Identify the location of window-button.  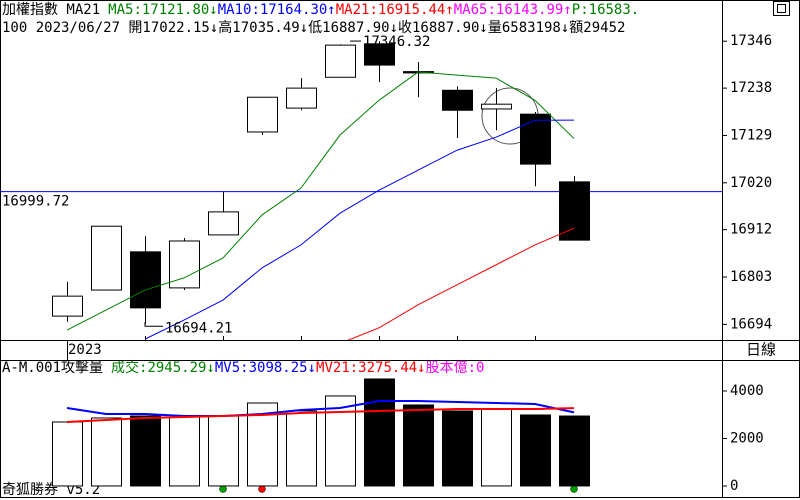
(781, 8).